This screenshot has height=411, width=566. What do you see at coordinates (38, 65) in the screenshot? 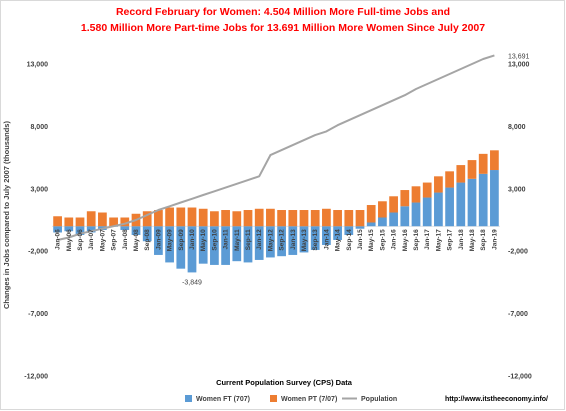
I see `y-tick-label-left: 13,000` at bounding box center [38, 65].